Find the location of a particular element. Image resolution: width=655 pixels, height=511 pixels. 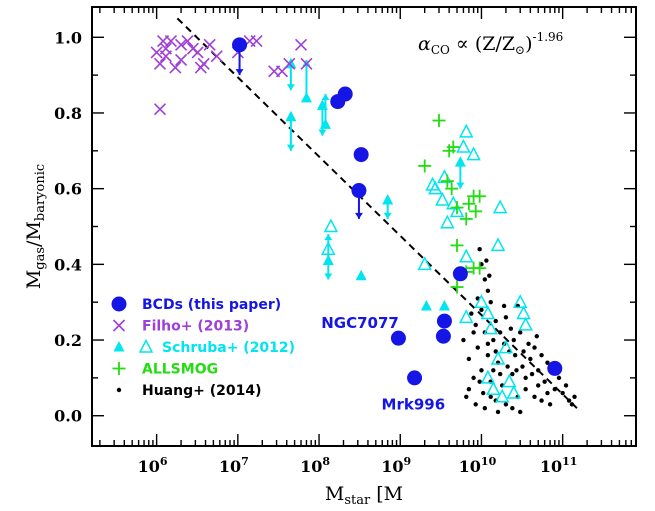

galaxy-label: NGC7077 is located at coordinates (360, 323).